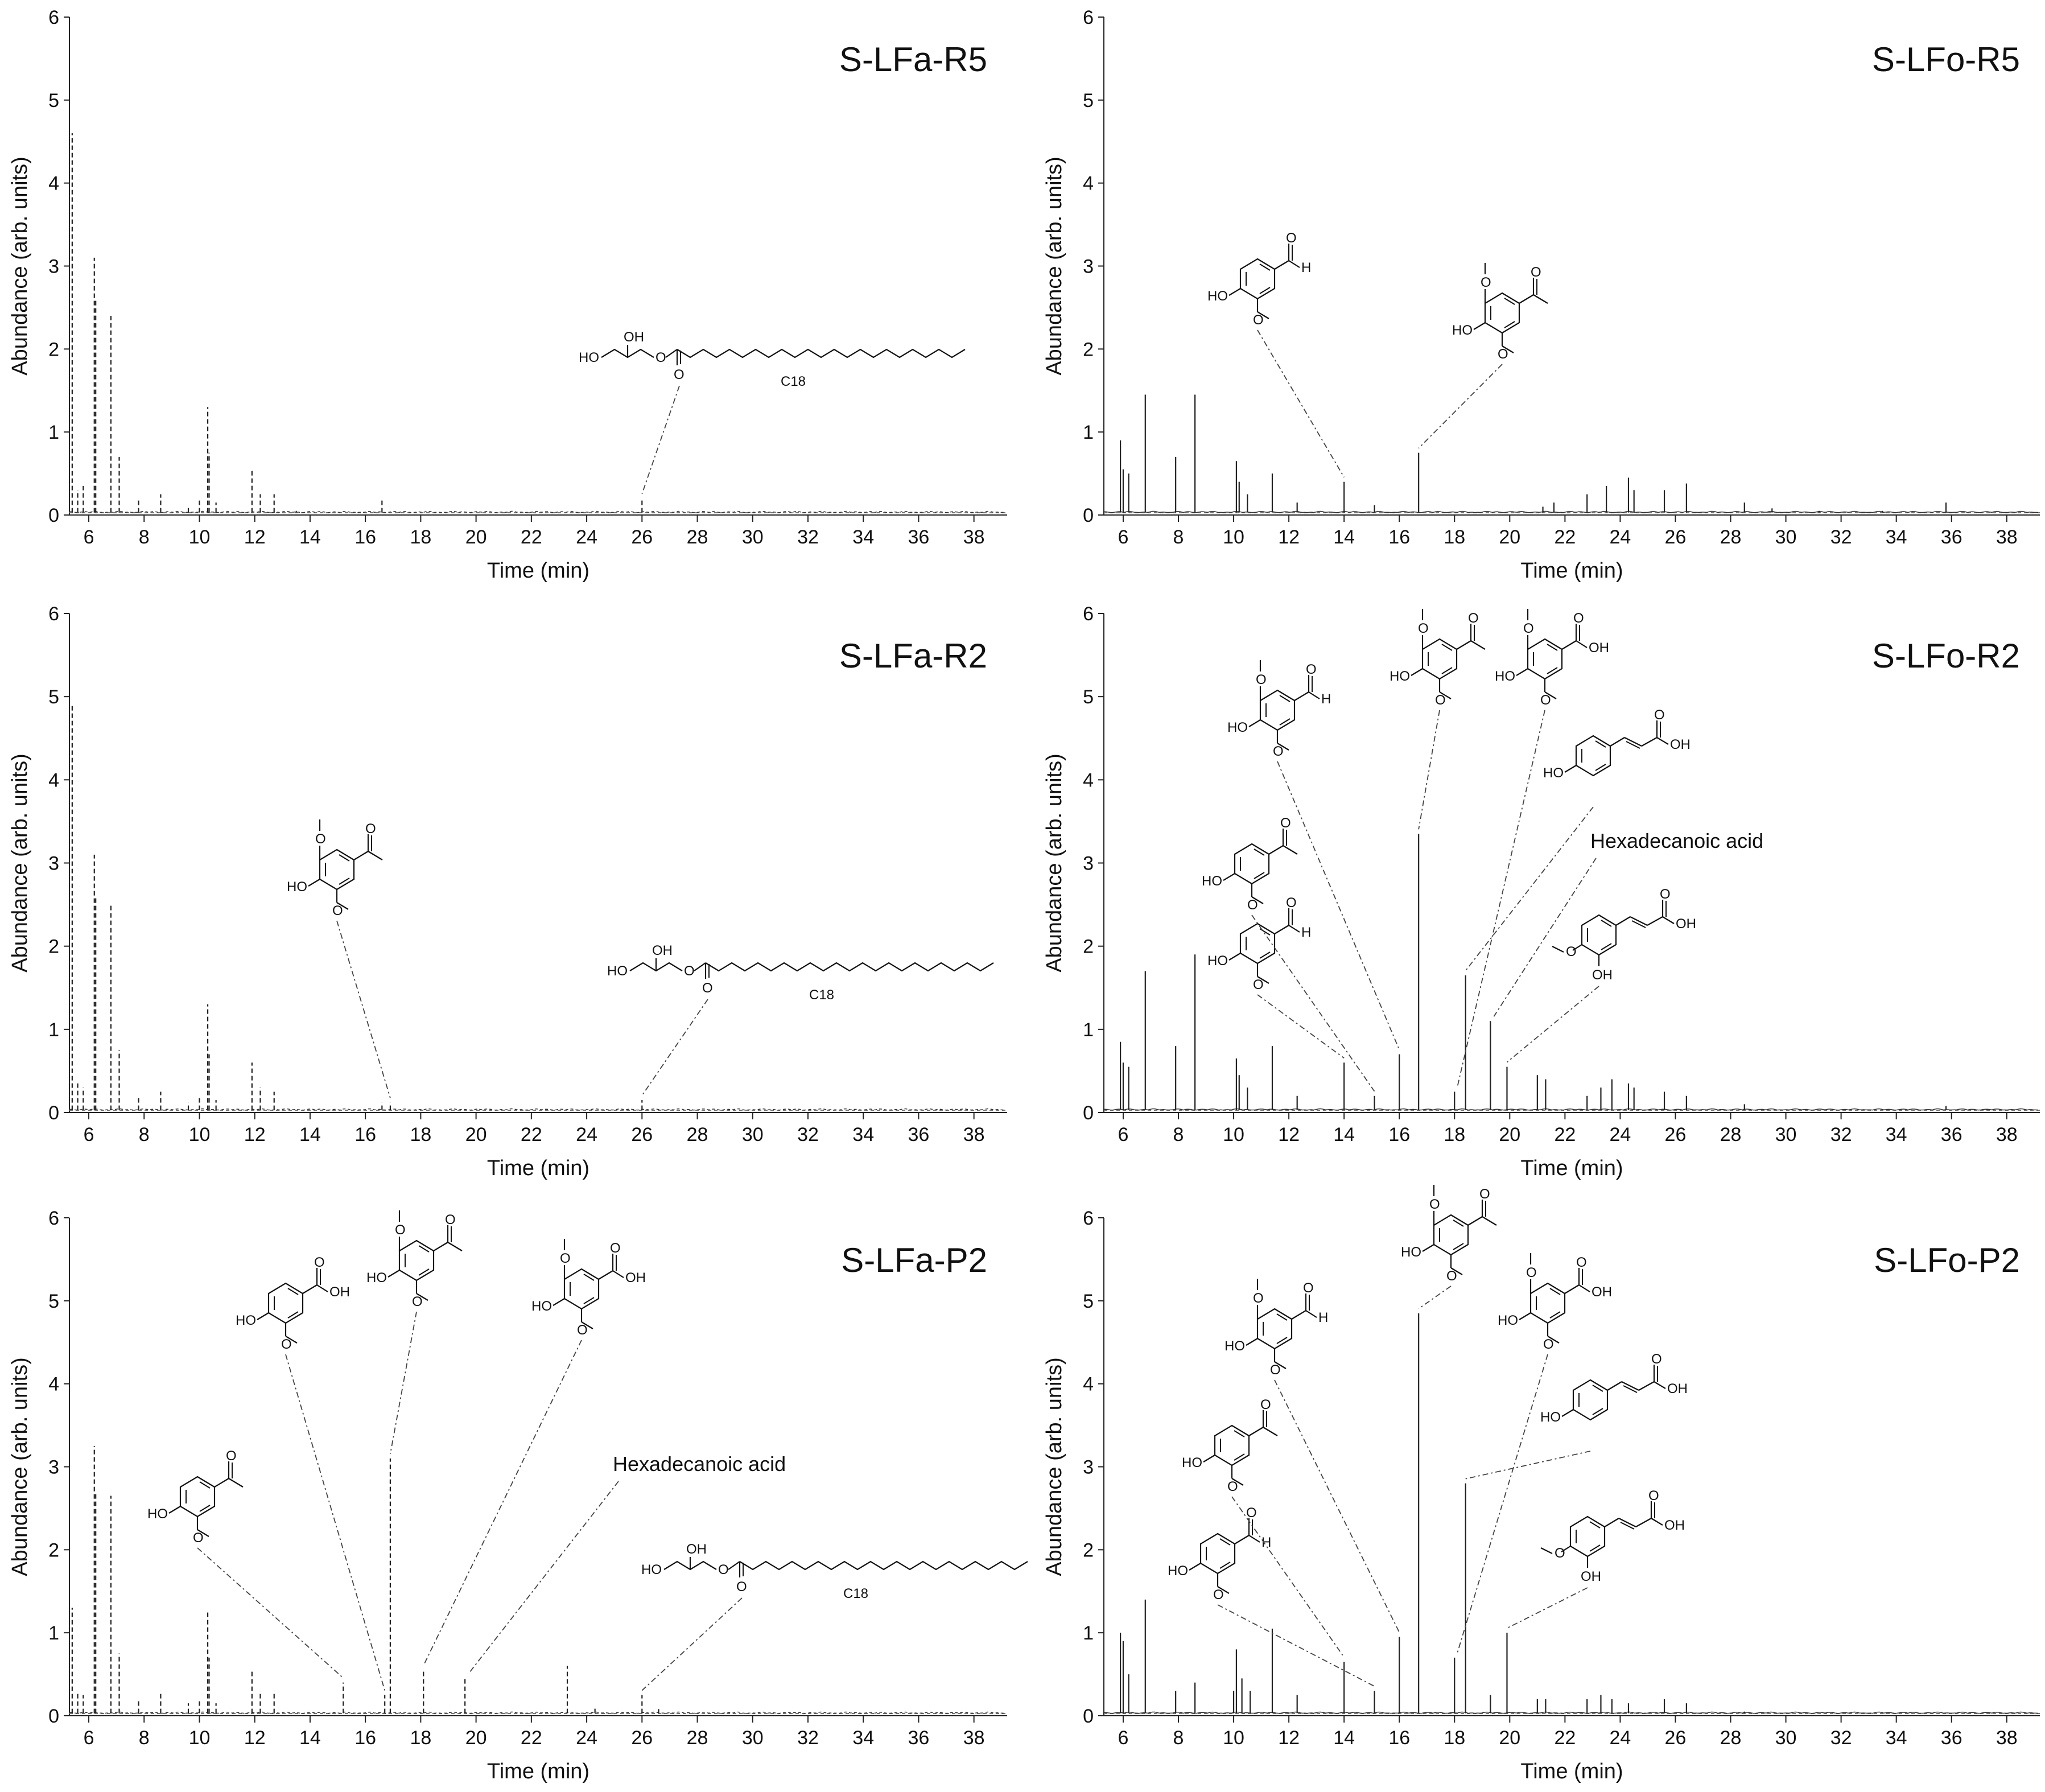  I want to click on syringic-structure, so click(1552, 659).